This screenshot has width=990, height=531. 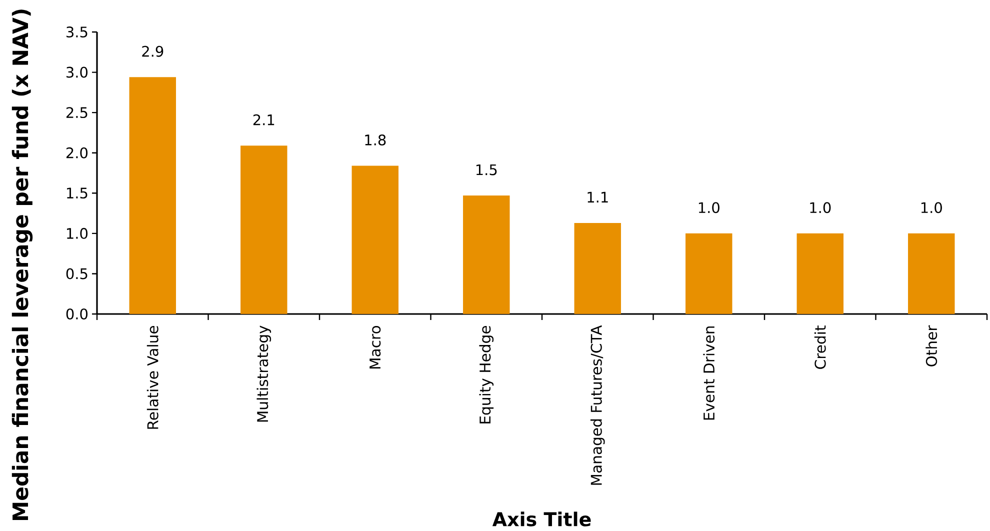 I want to click on data-label: 1.1, so click(x=598, y=197).